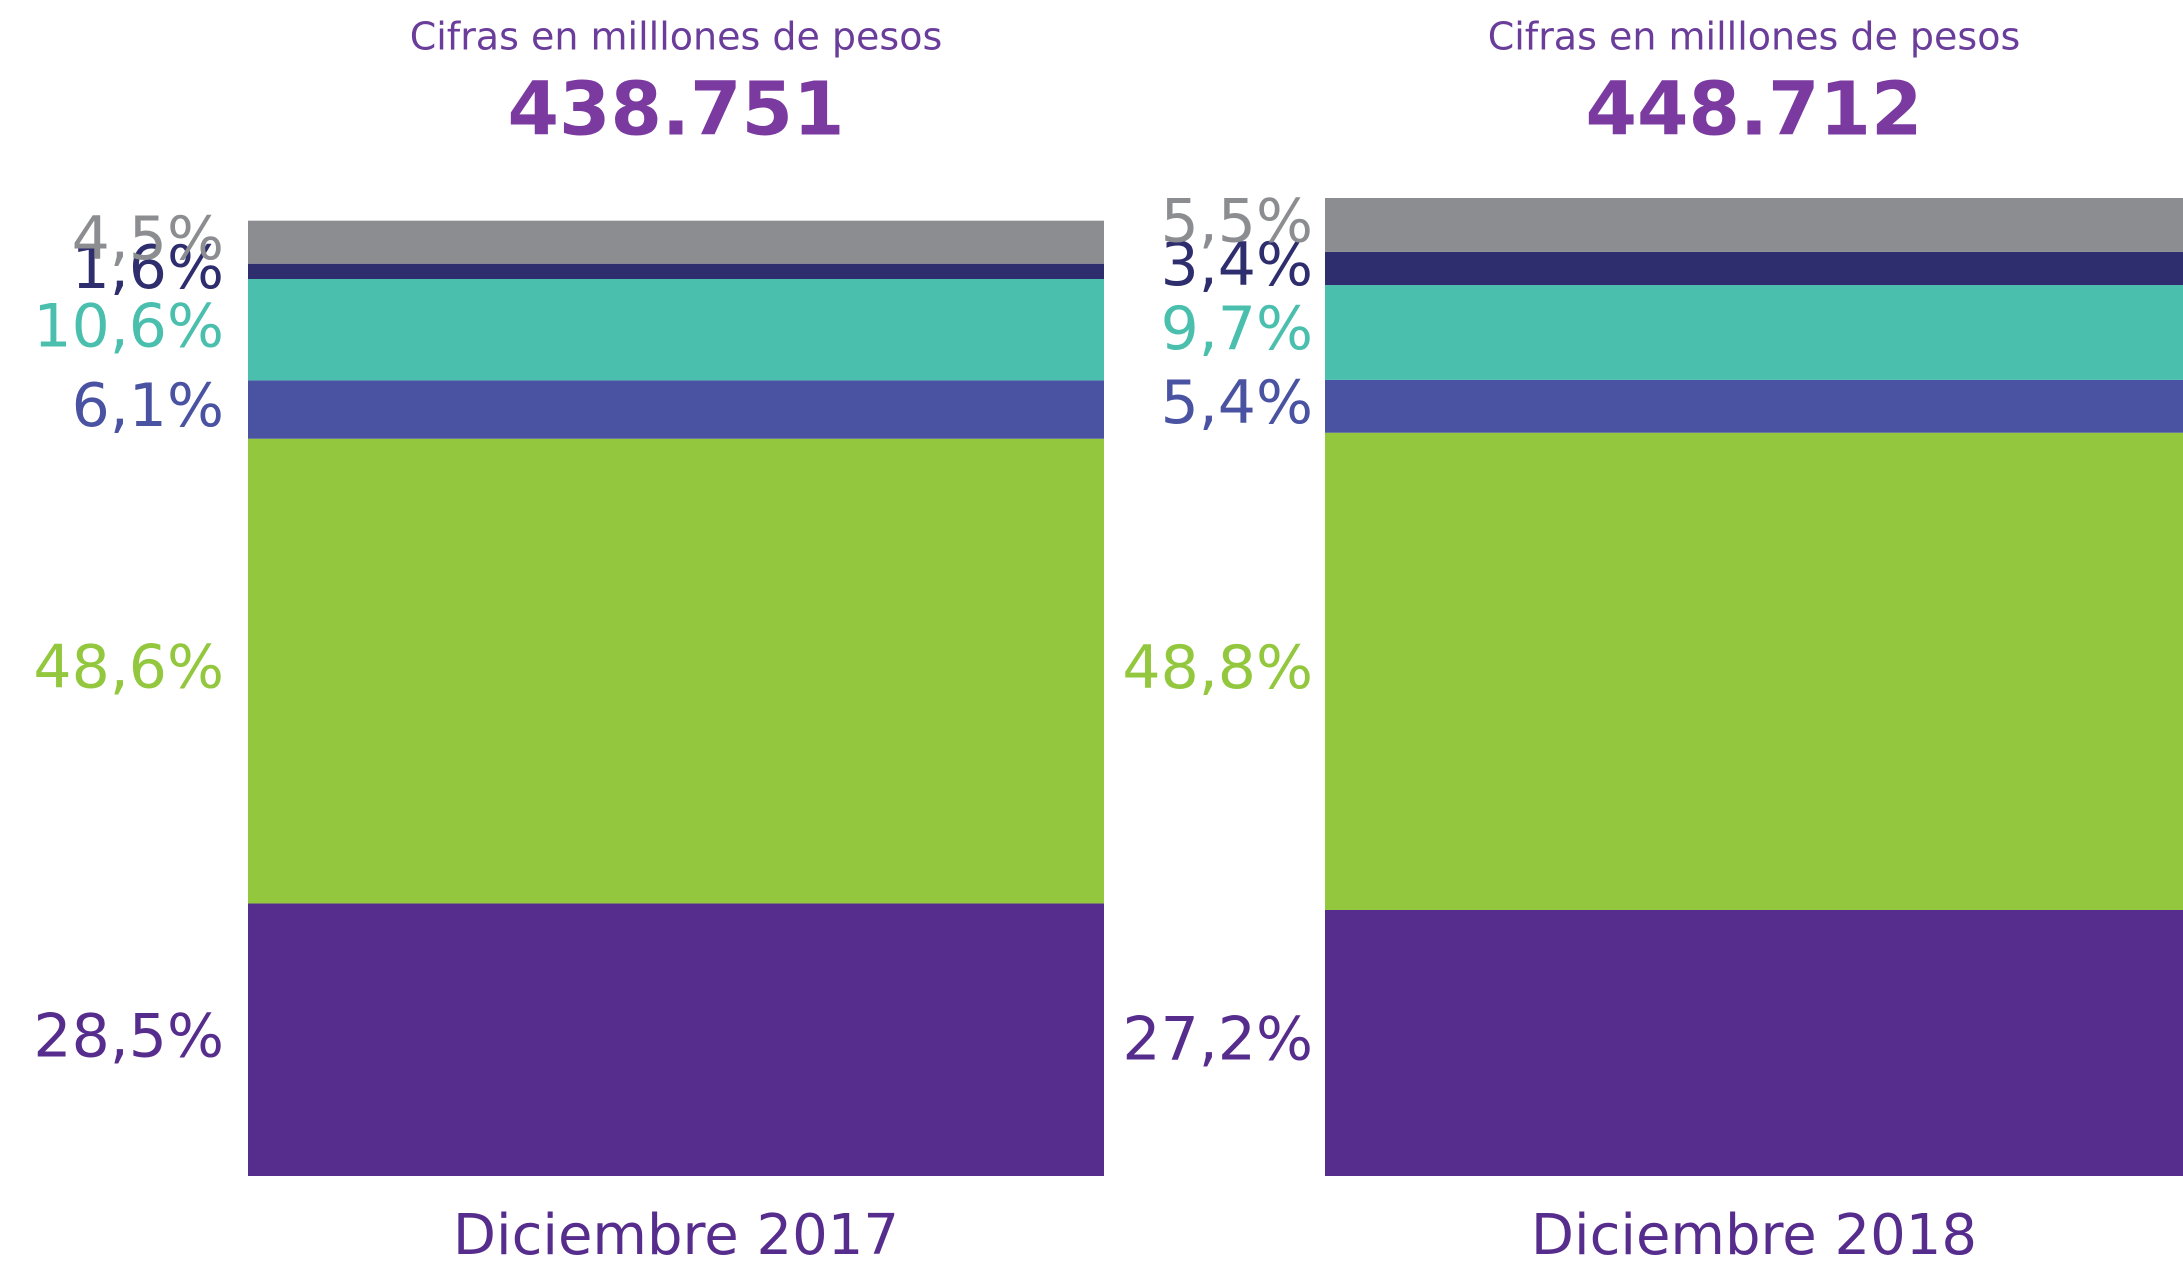 The width and height of the screenshot is (2183, 1265). I want to click on data-label: 9,7%, so click(1237, 329).